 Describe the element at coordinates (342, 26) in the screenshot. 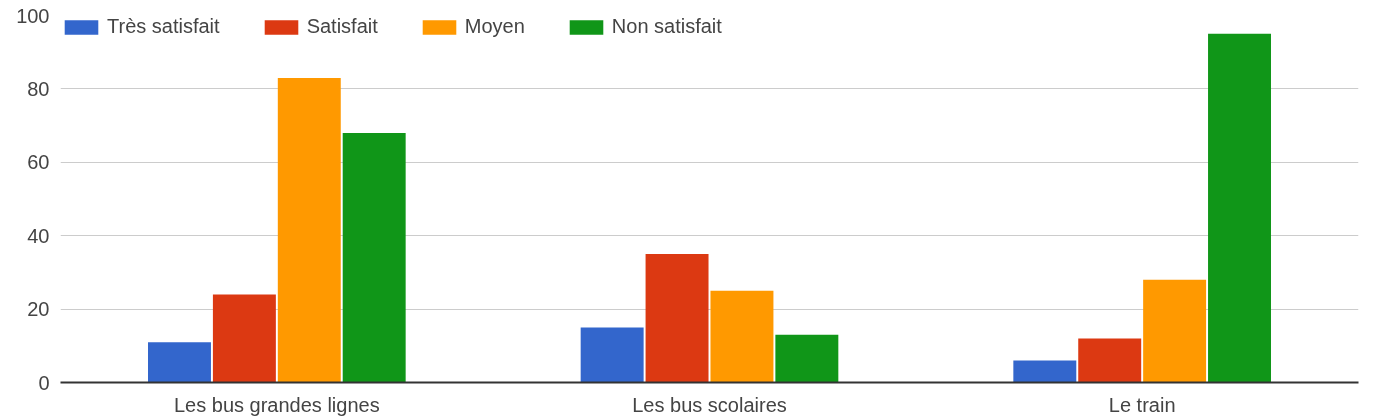

I see `legend-label: Satisfait` at that location.